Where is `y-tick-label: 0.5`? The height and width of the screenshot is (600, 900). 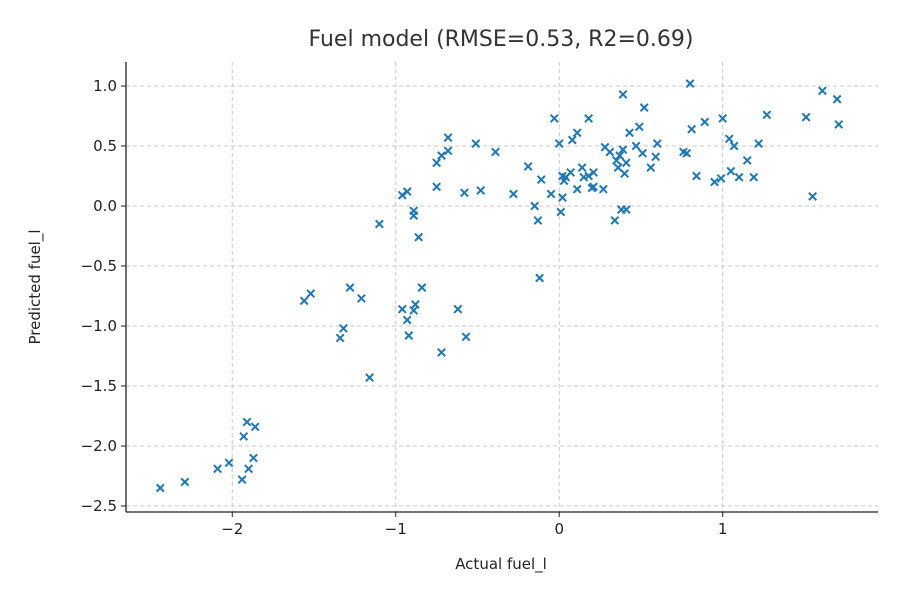 y-tick-label: 0.5 is located at coordinates (105, 146).